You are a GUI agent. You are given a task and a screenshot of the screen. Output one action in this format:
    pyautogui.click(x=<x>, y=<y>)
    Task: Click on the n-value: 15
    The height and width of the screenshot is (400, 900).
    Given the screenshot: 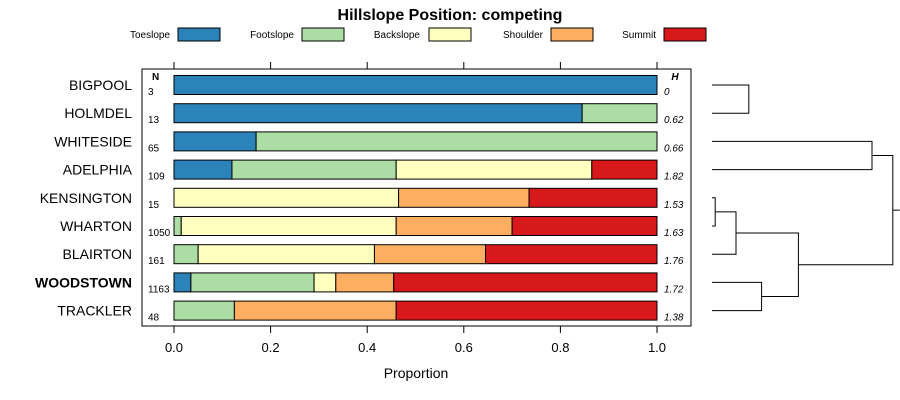 What is the action you would take?
    pyautogui.click(x=154, y=205)
    